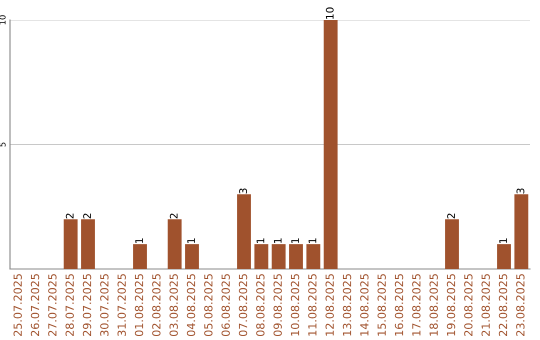 Image resolution: width=540 pixels, height=340 pixels. I want to click on x-tick-label: 12.08.2025, so click(329, 305).